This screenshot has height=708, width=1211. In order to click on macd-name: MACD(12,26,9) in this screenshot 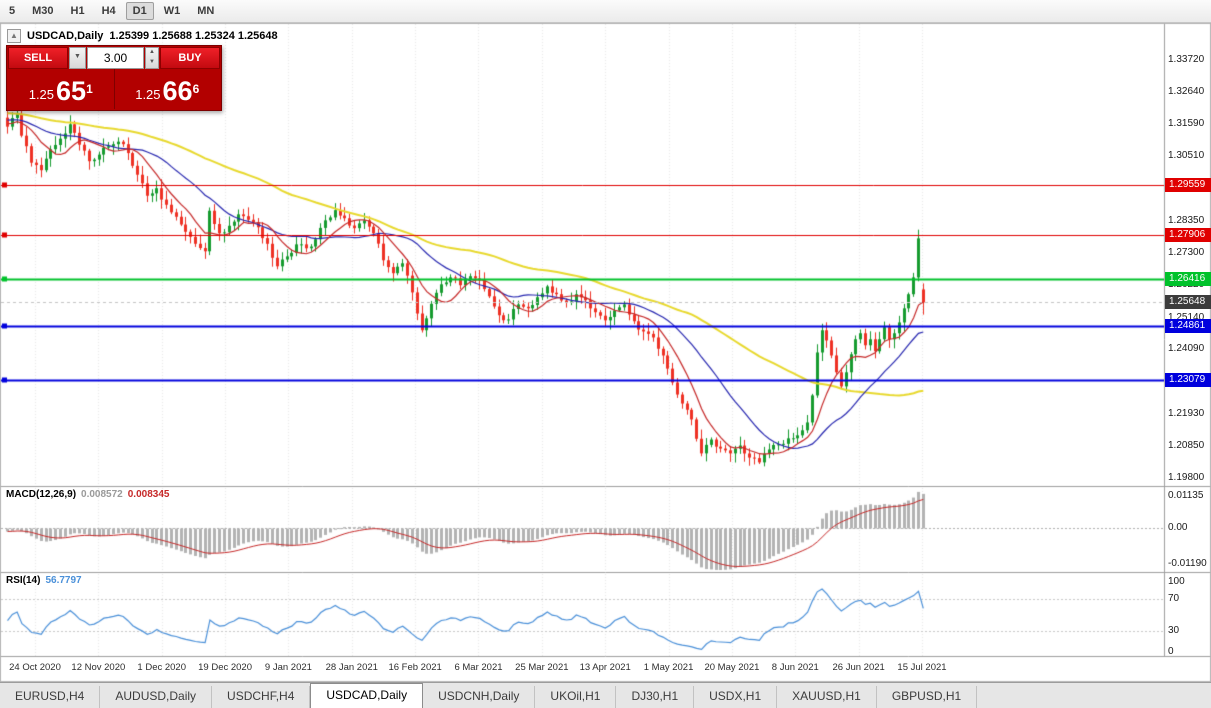, I will do `click(41, 494)`.